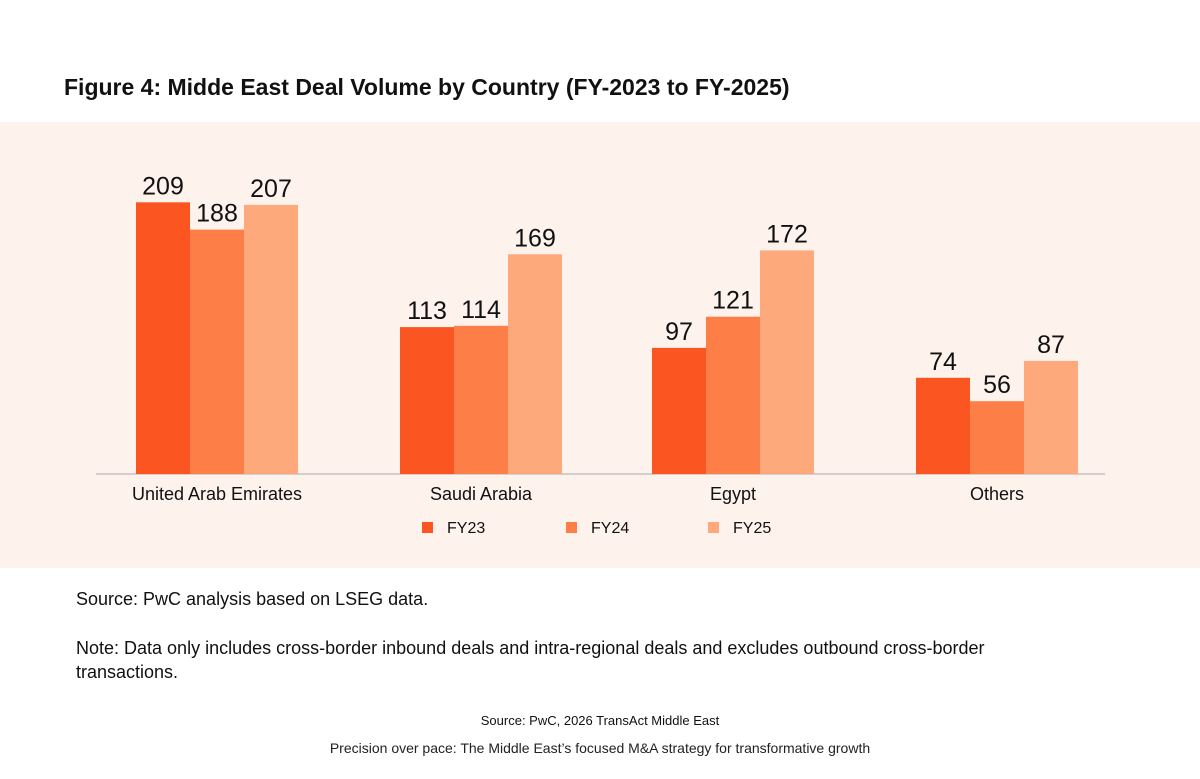  I want to click on x-tick-label: Others, so click(997, 494).